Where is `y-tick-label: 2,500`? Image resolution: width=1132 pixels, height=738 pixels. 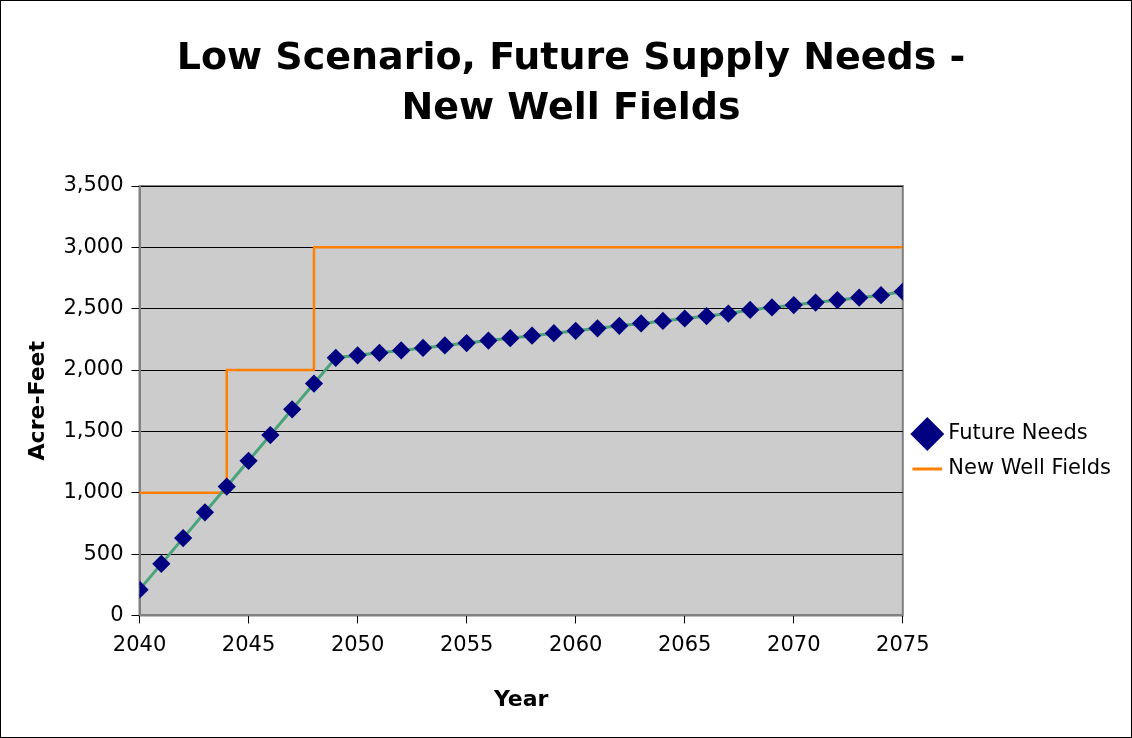 y-tick-label: 2,500 is located at coordinates (93, 307).